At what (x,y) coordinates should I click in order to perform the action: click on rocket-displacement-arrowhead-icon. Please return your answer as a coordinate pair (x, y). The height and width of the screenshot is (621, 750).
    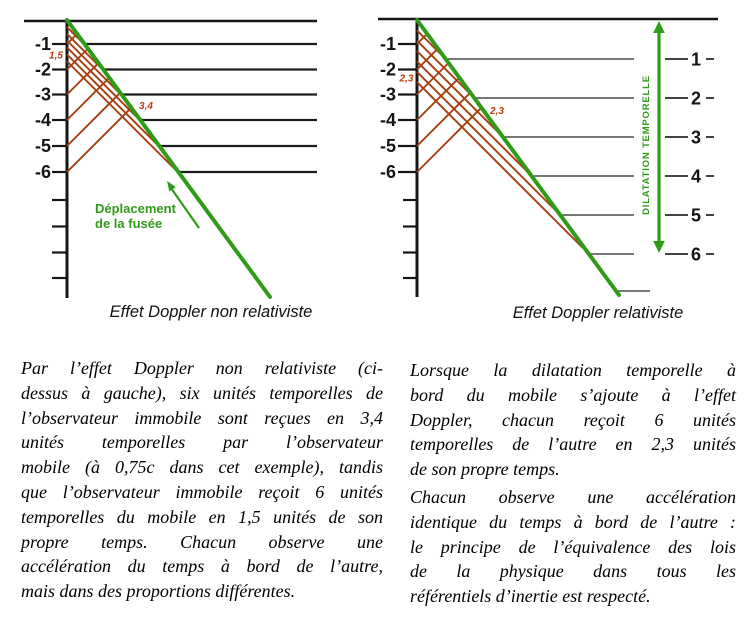
    Looking at the image, I should click on (171, 186).